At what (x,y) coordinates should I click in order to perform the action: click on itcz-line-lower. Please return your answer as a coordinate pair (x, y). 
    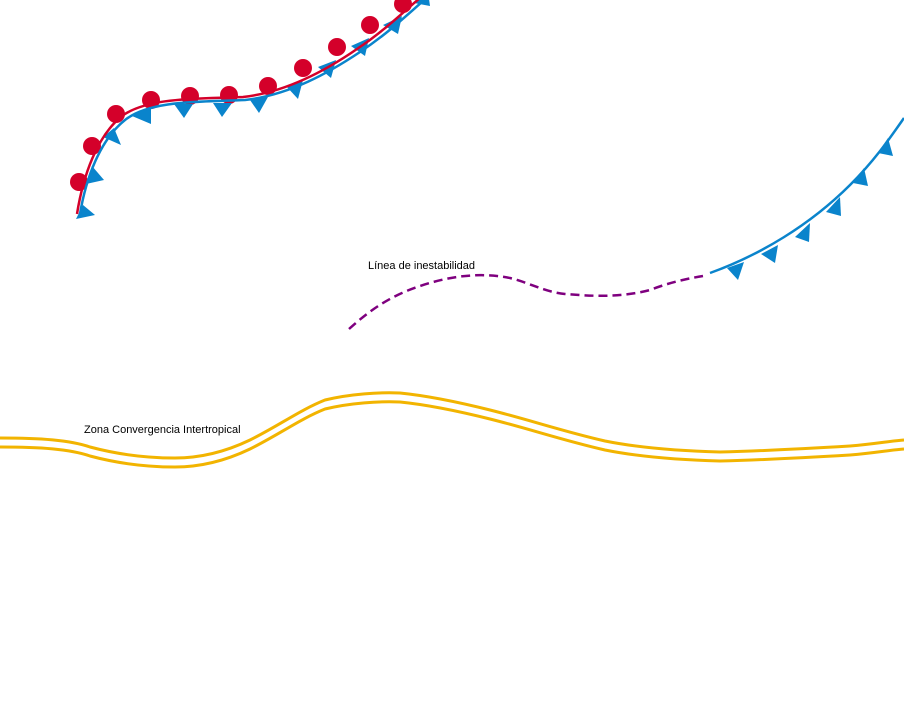
    Looking at the image, I should click on (452, 434).